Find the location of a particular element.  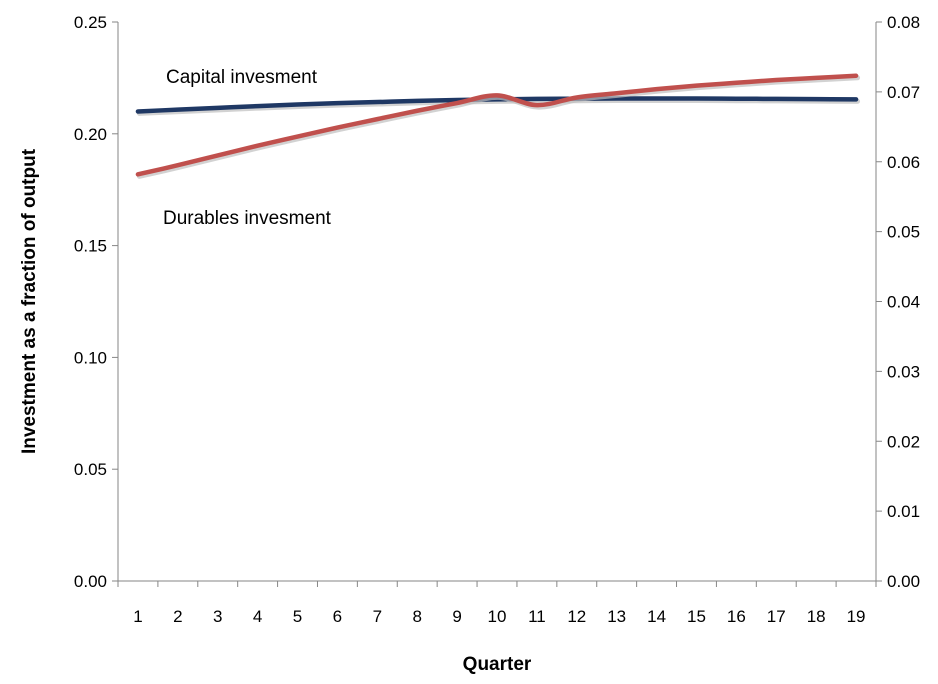

durables-invesment-line is located at coordinates (497, 125).